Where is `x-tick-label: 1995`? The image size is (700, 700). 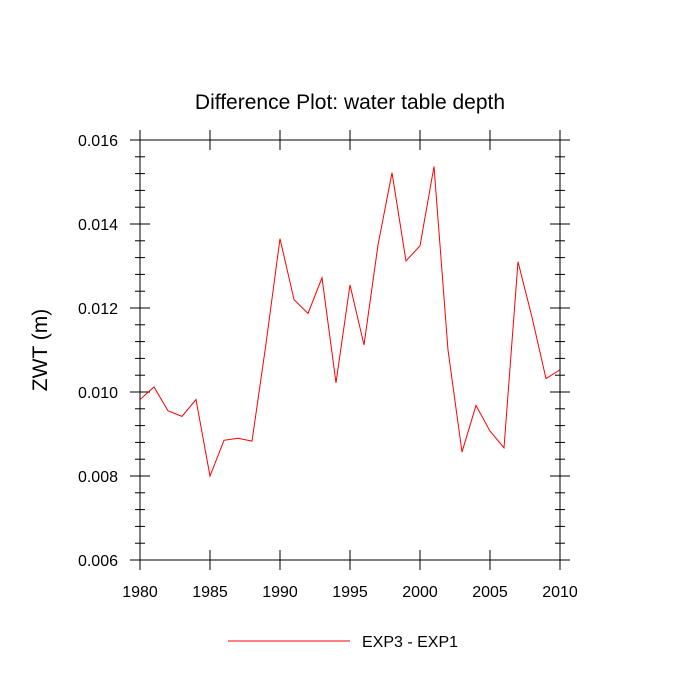 x-tick-label: 1995 is located at coordinates (350, 592).